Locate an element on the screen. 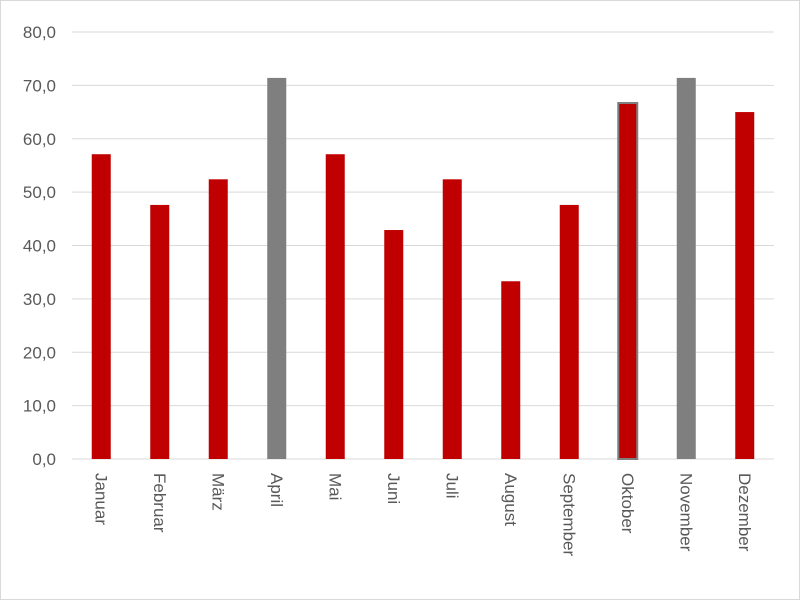 The height and width of the screenshot is (600, 800). bar-märz is located at coordinates (218, 319).